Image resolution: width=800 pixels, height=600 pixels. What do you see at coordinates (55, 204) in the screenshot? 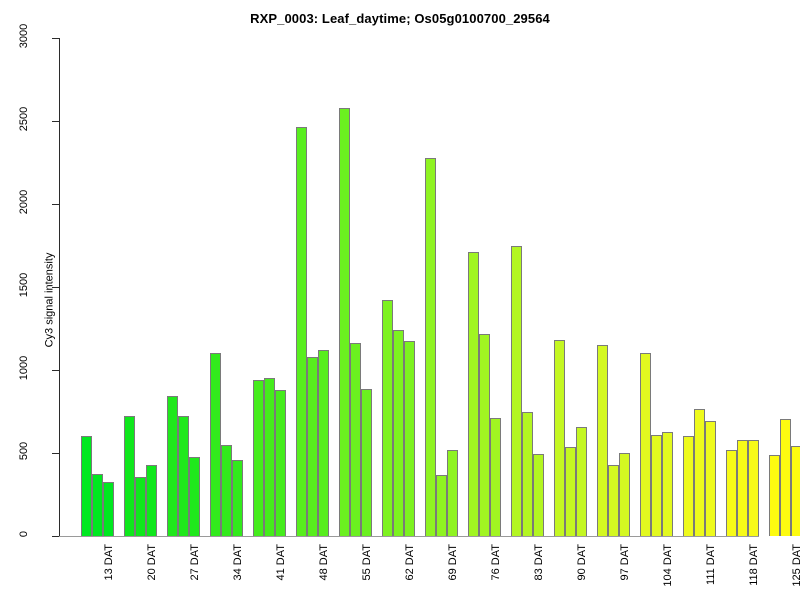
I see `y-tick-2000` at bounding box center [55, 204].